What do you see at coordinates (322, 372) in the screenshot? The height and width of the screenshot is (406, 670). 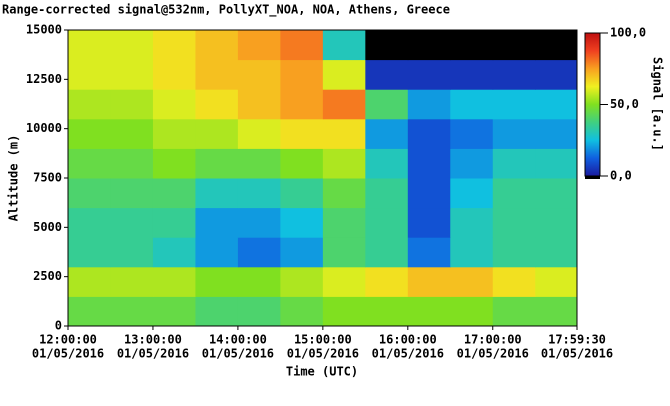 I see `x-axis-label: Time (UTC)` at bounding box center [322, 372].